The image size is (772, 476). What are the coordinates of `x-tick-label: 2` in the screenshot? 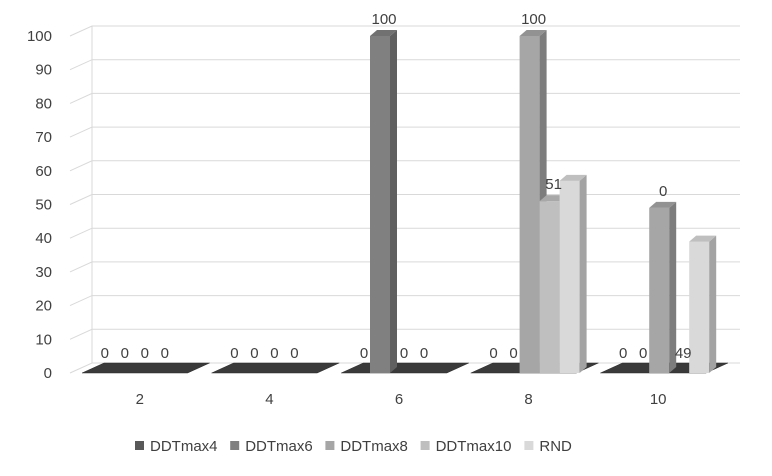 It's located at (140, 399).